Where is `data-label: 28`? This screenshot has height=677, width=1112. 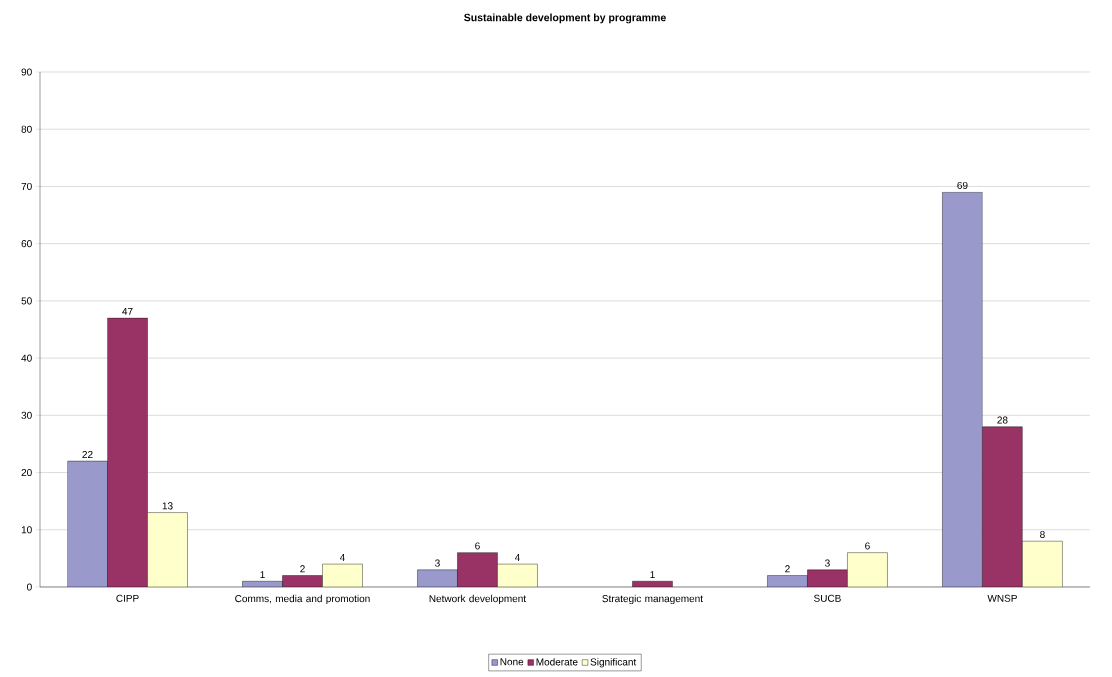 data-label: 28 is located at coordinates (1002, 420).